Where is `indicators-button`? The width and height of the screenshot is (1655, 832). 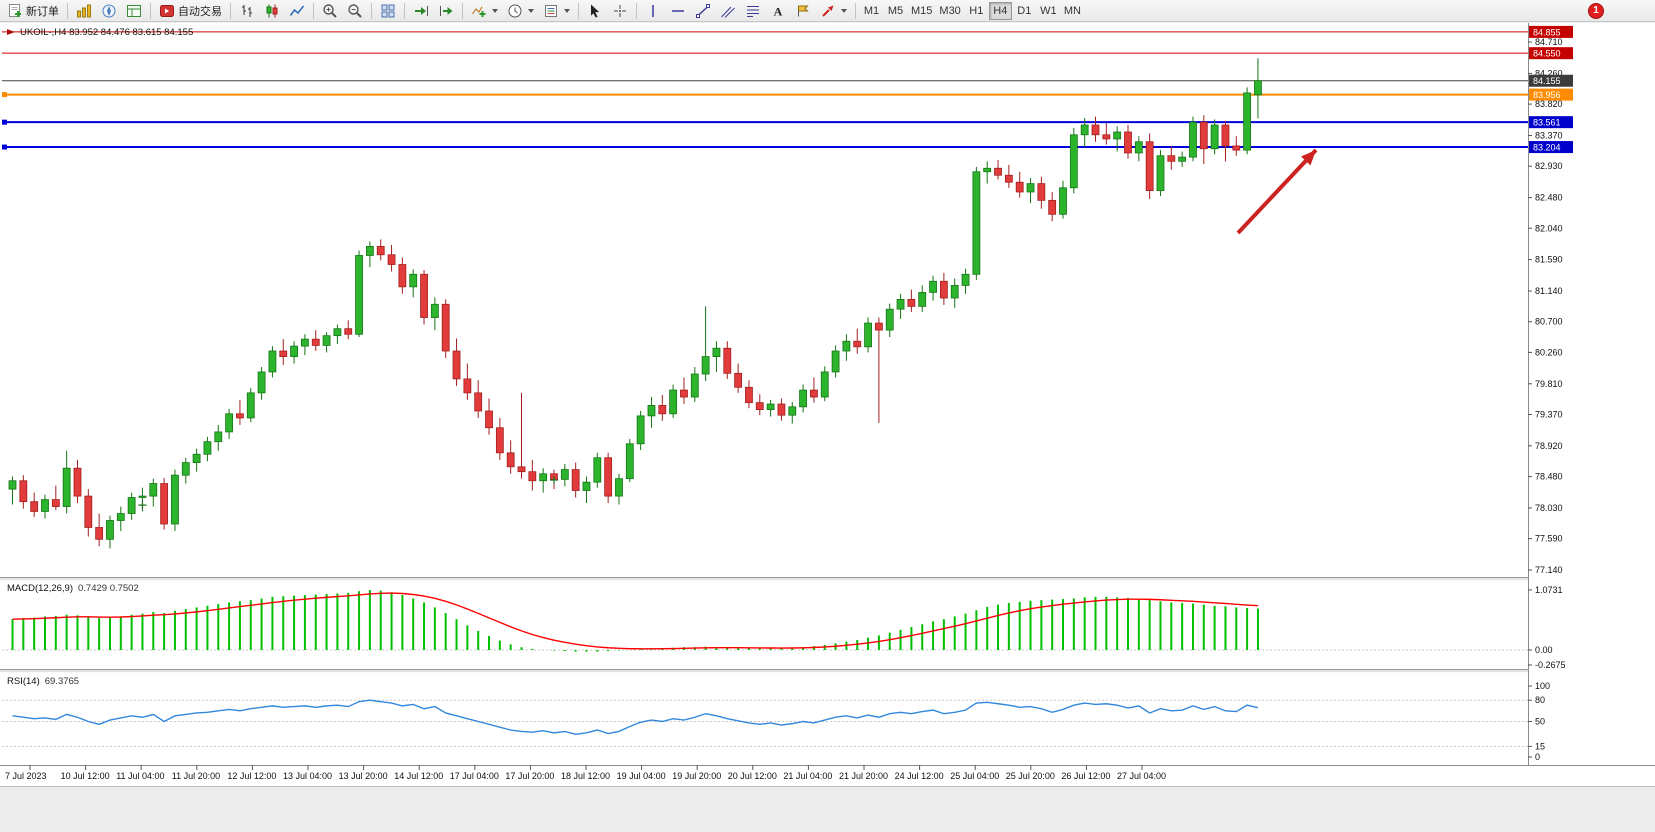 indicators-button is located at coordinates (484, 11).